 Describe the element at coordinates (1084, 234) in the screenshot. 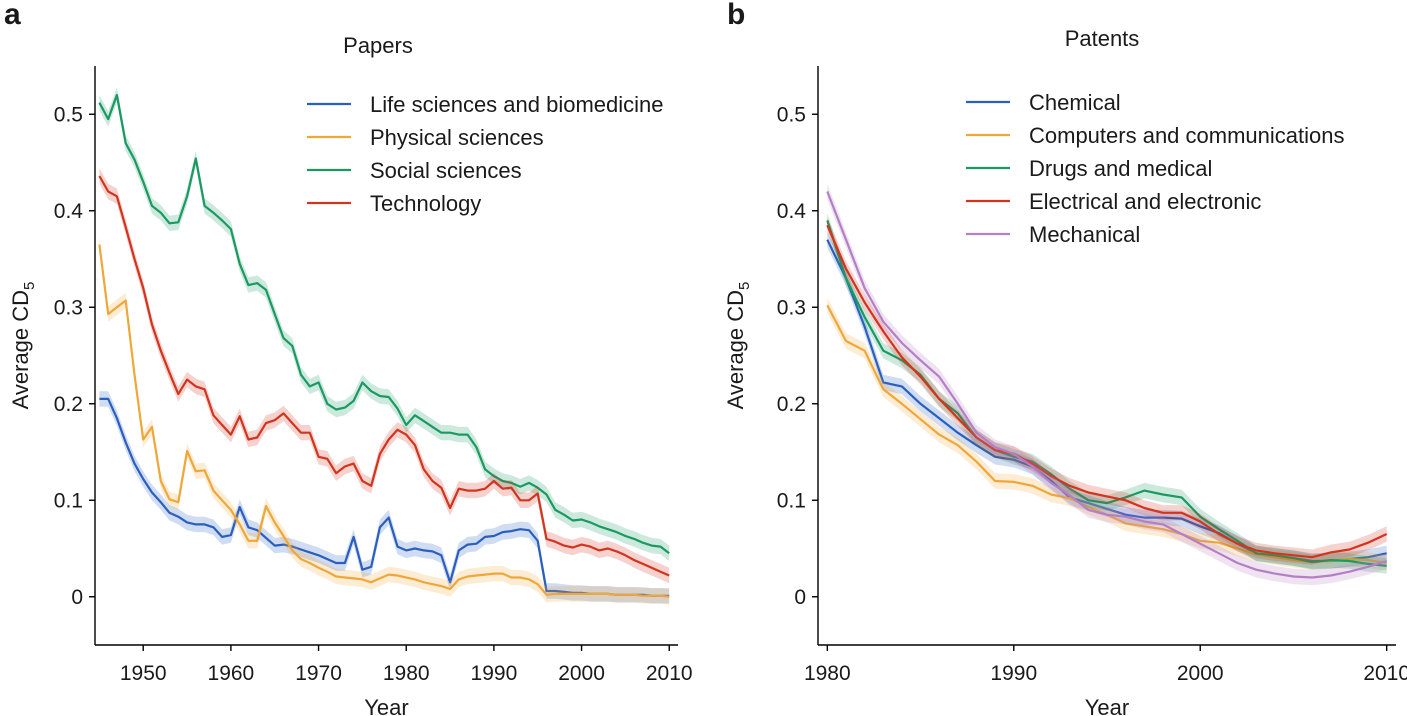

I see `legend-label: Mechanical` at that location.